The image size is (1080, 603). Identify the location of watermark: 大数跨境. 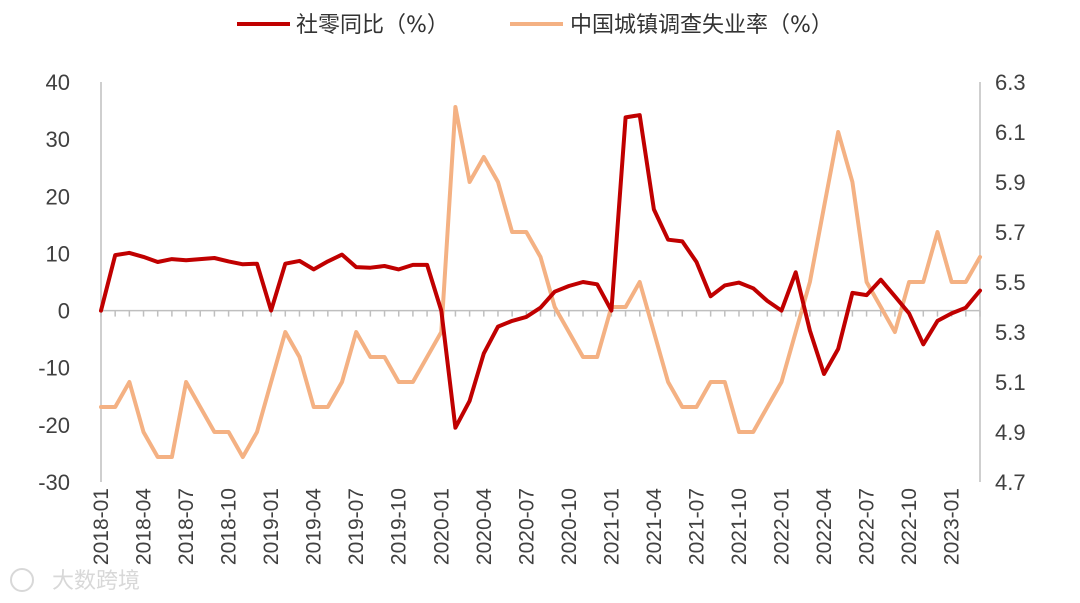
(75, 581).